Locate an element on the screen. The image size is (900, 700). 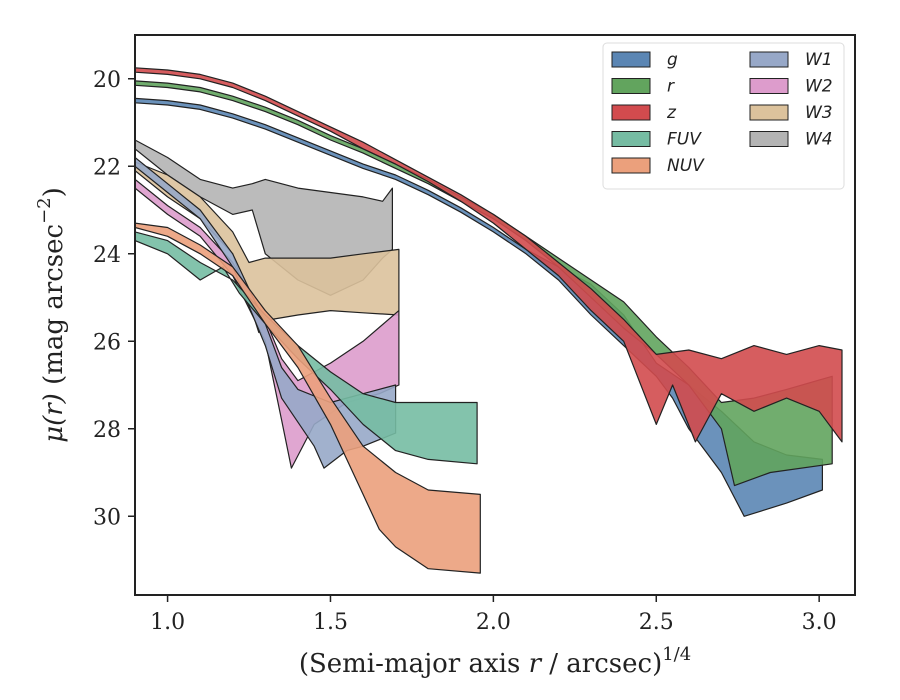
x-tick-label: 1.0 is located at coordinates (167, 622).